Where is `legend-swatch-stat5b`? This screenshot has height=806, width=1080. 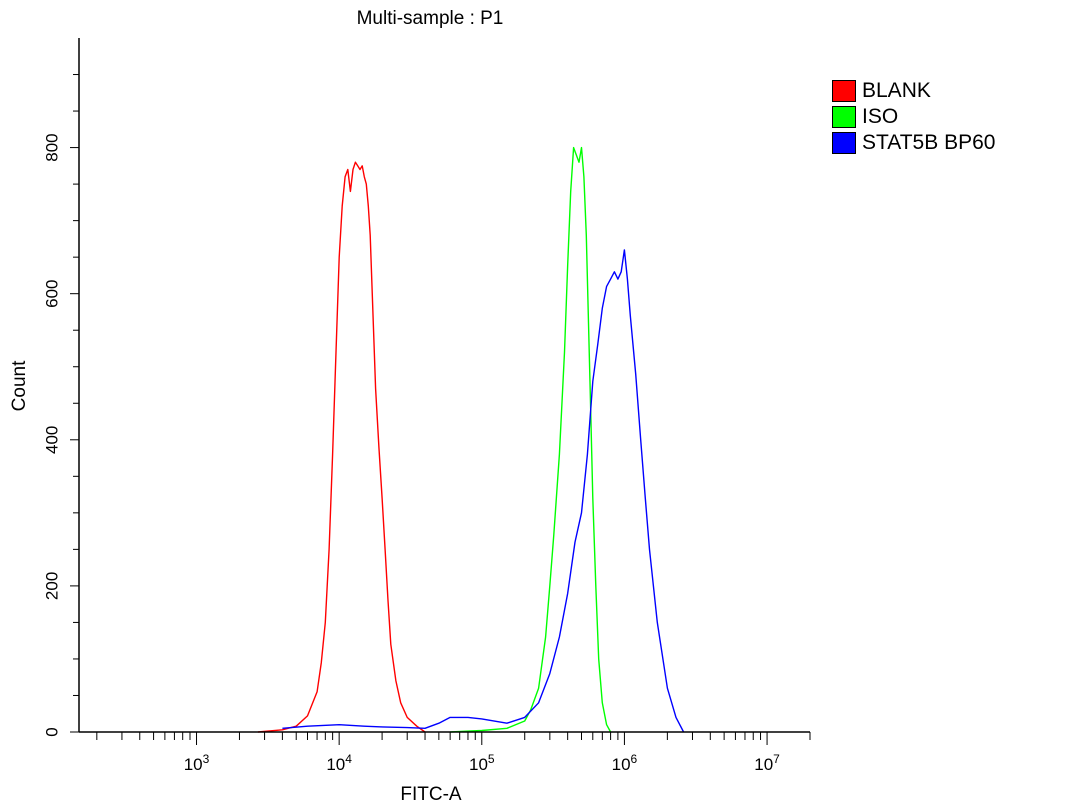
legend-swatch-stat5b is located at coordinates (844, 143).